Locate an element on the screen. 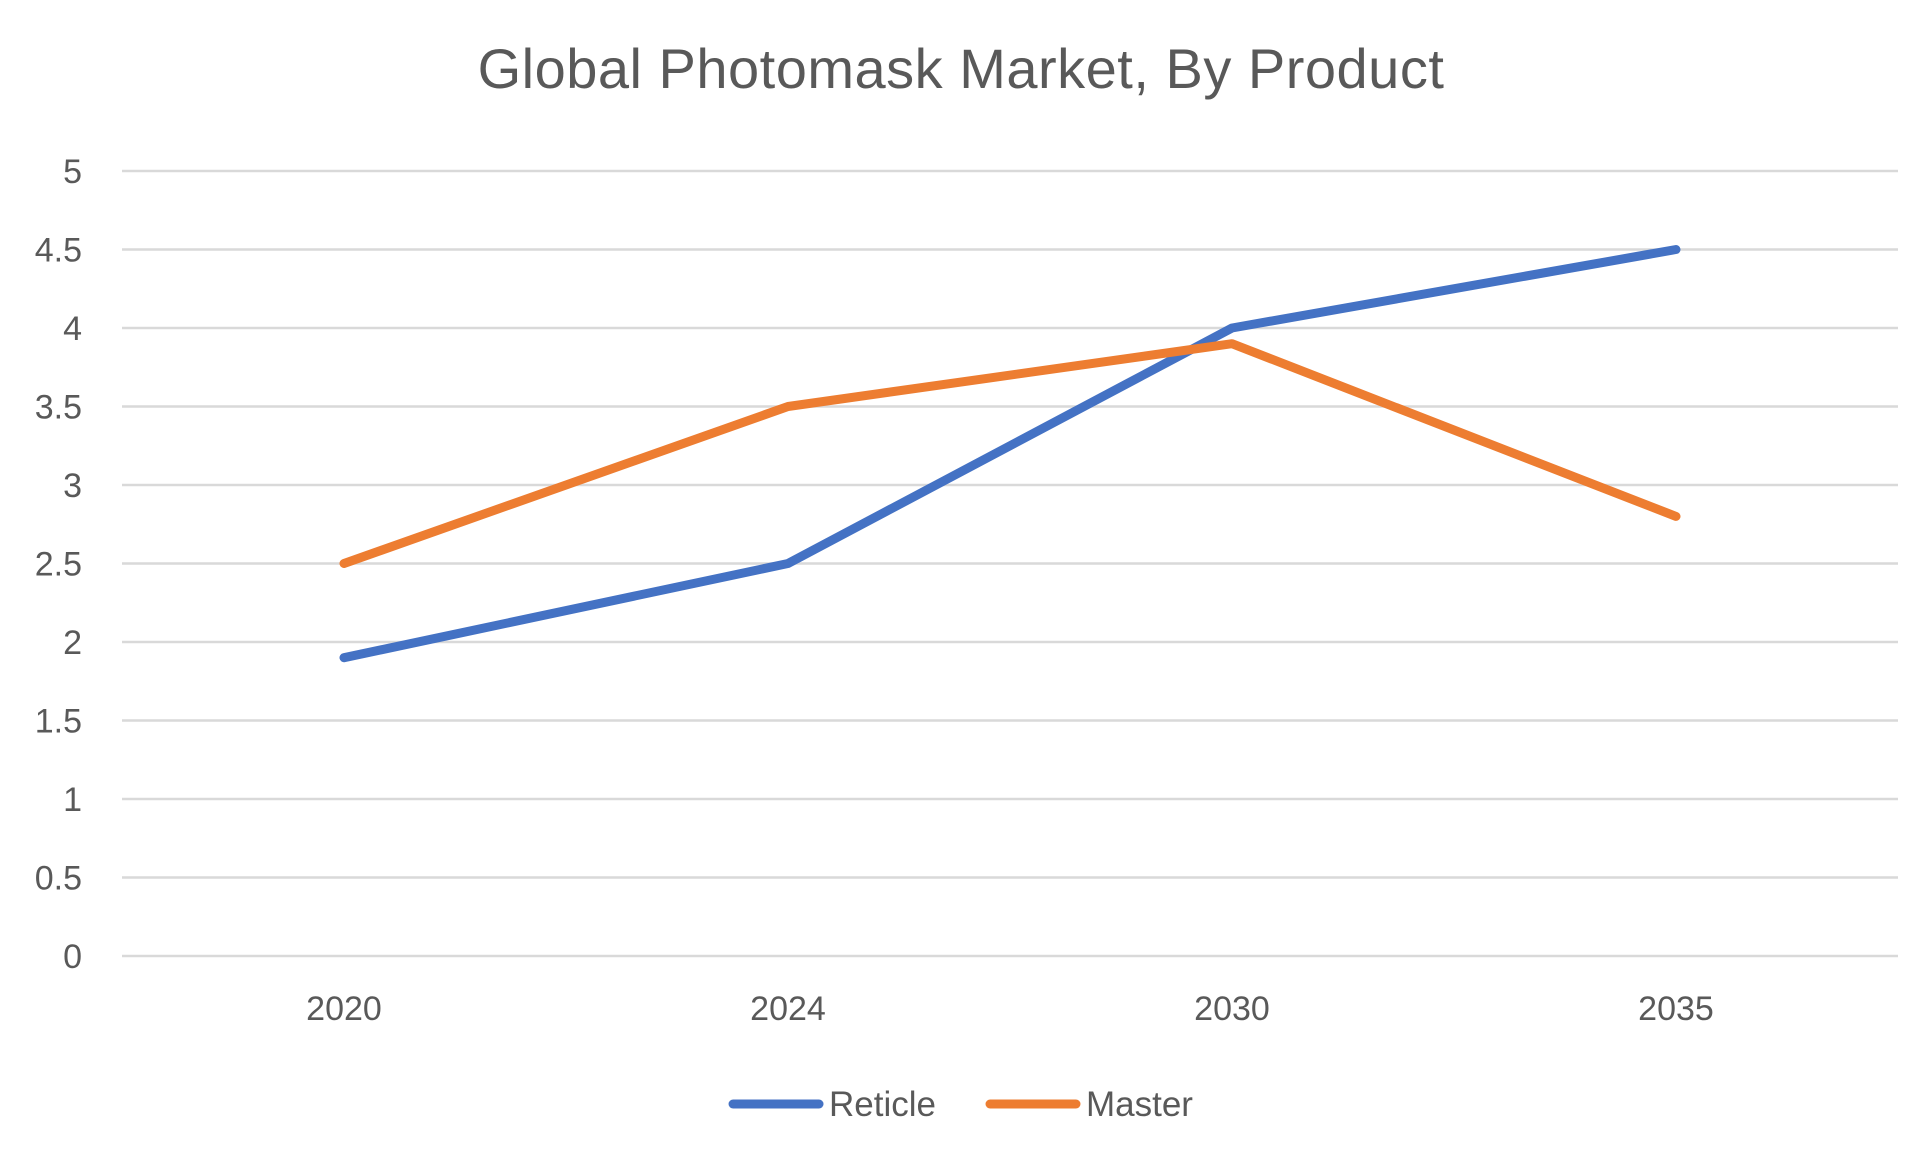 This screenshot has width=1922, height=1155. x-tick-label: 2020 is located at coordinates (344, 1009).